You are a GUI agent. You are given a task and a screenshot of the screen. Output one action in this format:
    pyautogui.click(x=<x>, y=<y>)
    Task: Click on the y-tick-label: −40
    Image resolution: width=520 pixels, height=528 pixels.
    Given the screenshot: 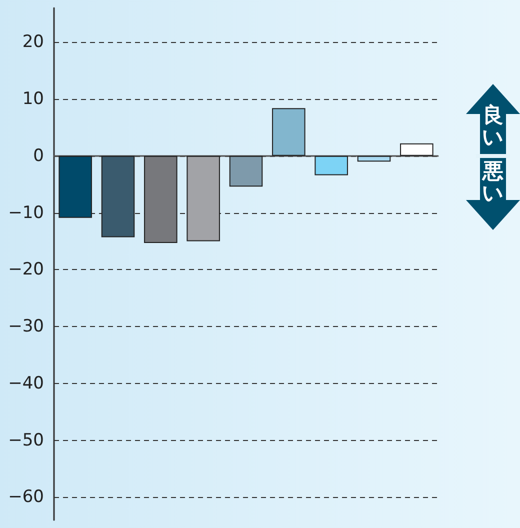 What is the action you would take?
    pyautogui.click(x=26, y=383)
    